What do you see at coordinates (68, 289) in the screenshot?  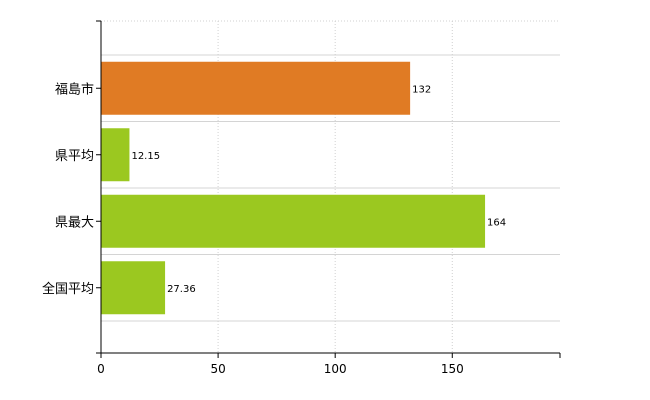 I see `category-label: 全国平均` at bounding box center [68, 289].